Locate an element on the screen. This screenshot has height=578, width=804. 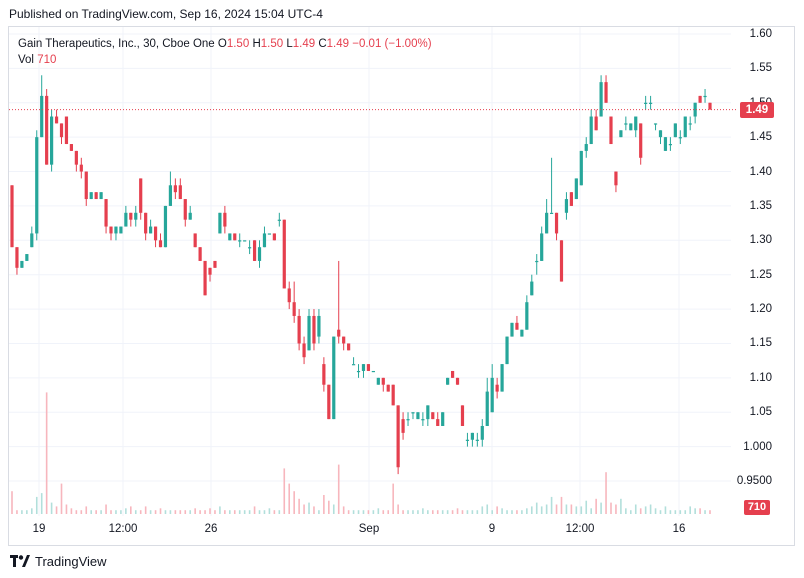
open-label: O is located at coordinates (222, 44).